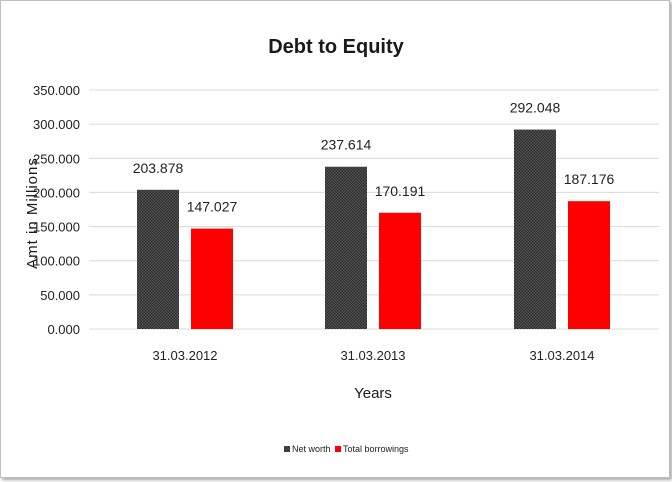 The width and height of the screenshot is (672, 482). I want to click on data-label-total-borrowings: 187.176, so click(589, 179).